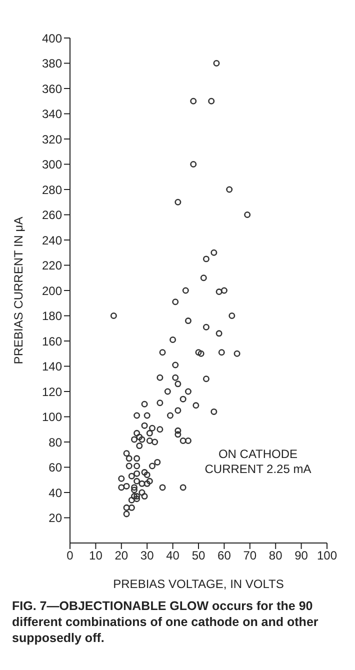  Describe the element at coordinates (198, 584) in the screenshot. I see `x-axis-title: PREBIAS VOLTAGE, IN VOLTS` at that location.